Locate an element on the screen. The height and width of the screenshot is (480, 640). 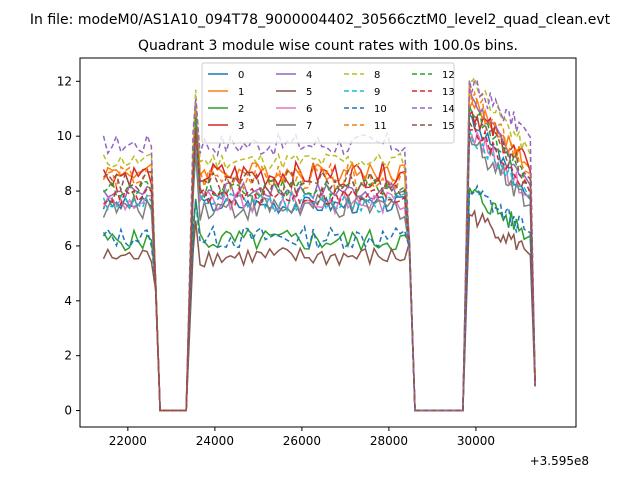
legend-label-7: 7 is located at coordinates (309, 126).